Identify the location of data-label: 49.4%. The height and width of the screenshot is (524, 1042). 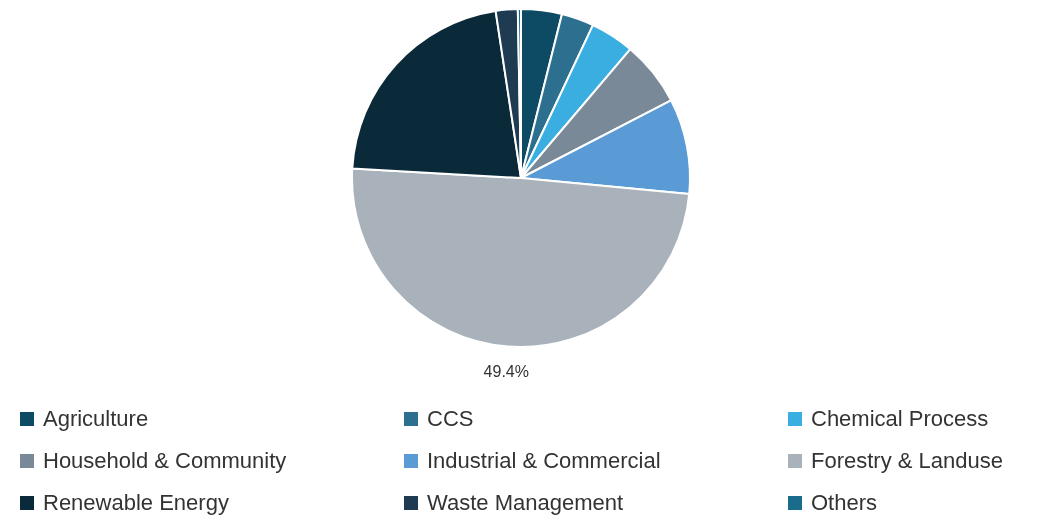
(506, 371).